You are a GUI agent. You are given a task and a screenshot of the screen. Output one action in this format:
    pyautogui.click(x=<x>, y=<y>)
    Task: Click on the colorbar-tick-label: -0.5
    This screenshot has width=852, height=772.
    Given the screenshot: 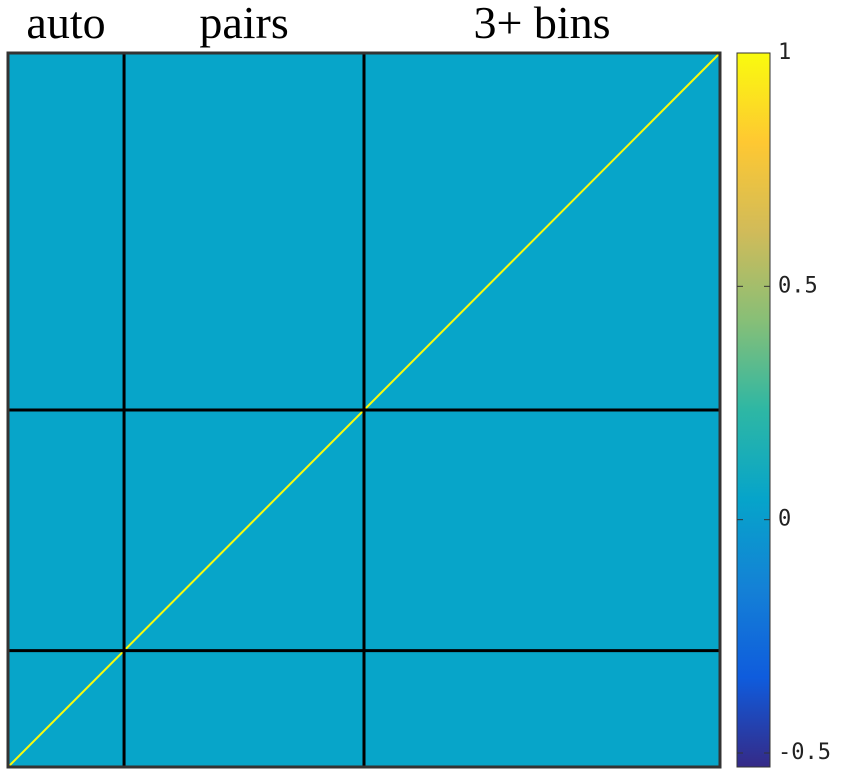 What is the action you would take?
    pyautogui.click(x=804, y=752)
    